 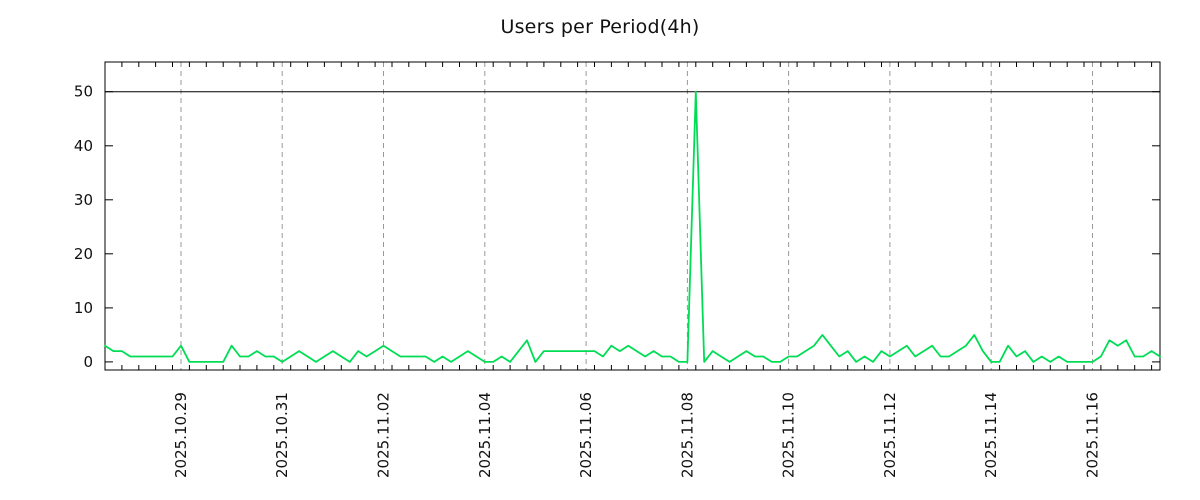 What do you see at coordinates (83, 308) in the screenshot?
I see `y-tick-label: 10` at bounding box center [83, 308].